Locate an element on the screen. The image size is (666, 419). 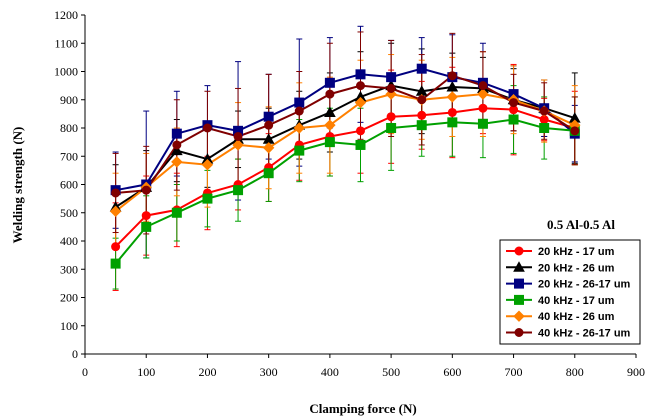
y-tick-label: 900 is located at coordinates (69, 100).